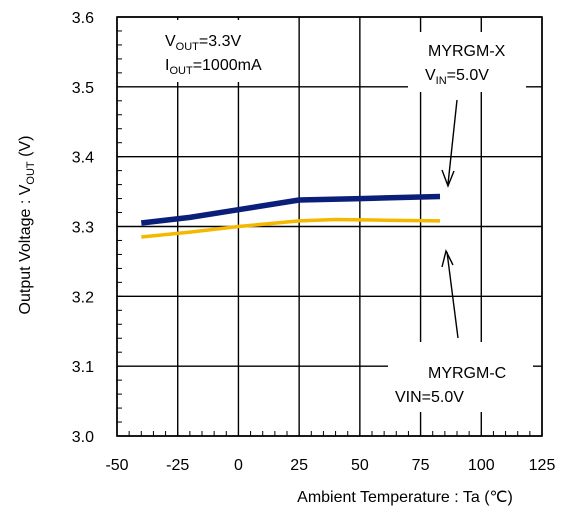 This screenshot has height=513, width=565. What do you see at coordinates (467, 373) in the screenshot?
I see `label-c-name: MYRGM-C` at bounding box center [467, 373].